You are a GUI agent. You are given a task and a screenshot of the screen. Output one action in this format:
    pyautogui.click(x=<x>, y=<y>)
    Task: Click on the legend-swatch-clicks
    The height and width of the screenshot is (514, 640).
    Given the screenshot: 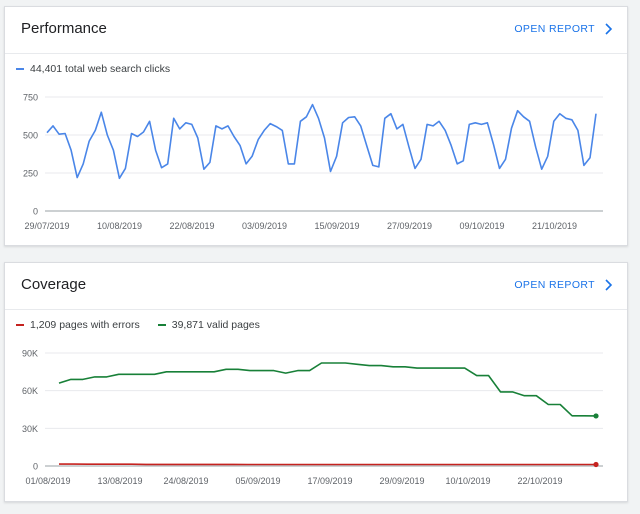 What is the action you would take?
    pyautogui.click(x=20, y=69)
    